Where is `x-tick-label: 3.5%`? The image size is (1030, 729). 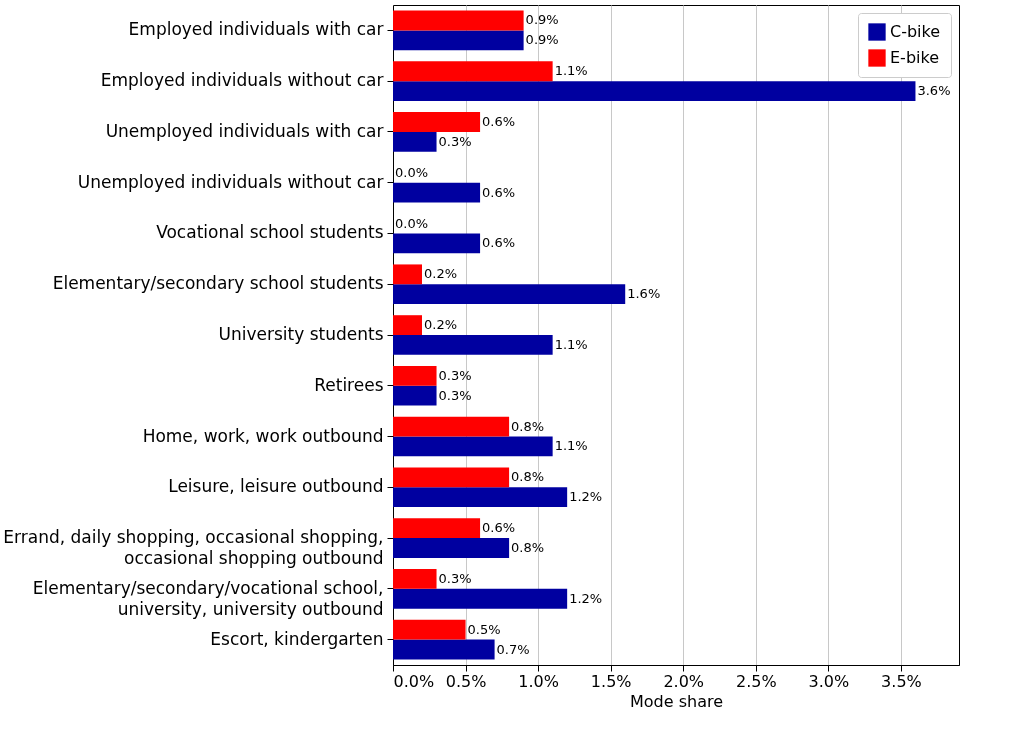
x-tick-label: 3.5% is located at coordinates (901, 681).